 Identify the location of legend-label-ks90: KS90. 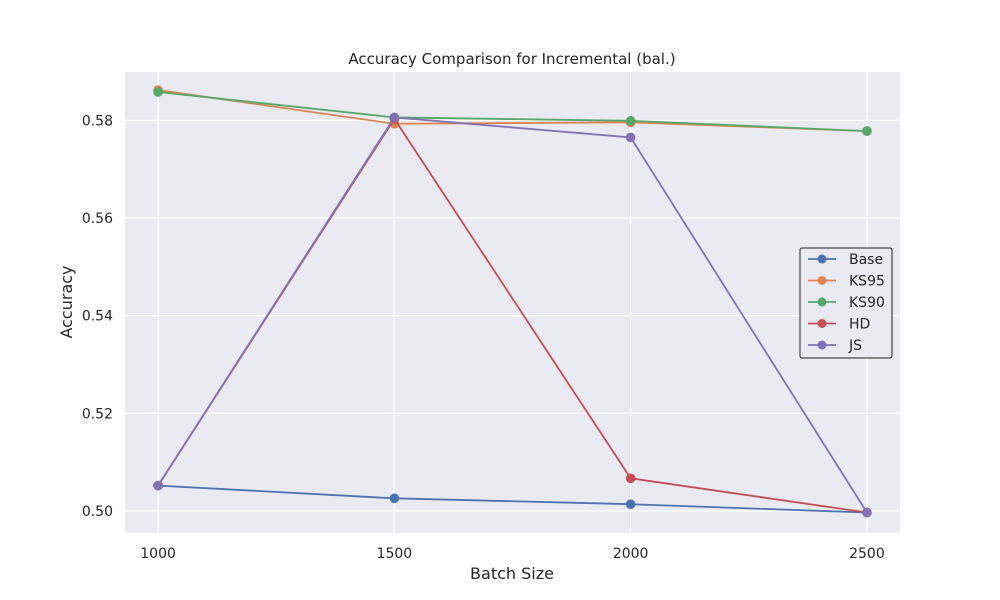
(867, 303).